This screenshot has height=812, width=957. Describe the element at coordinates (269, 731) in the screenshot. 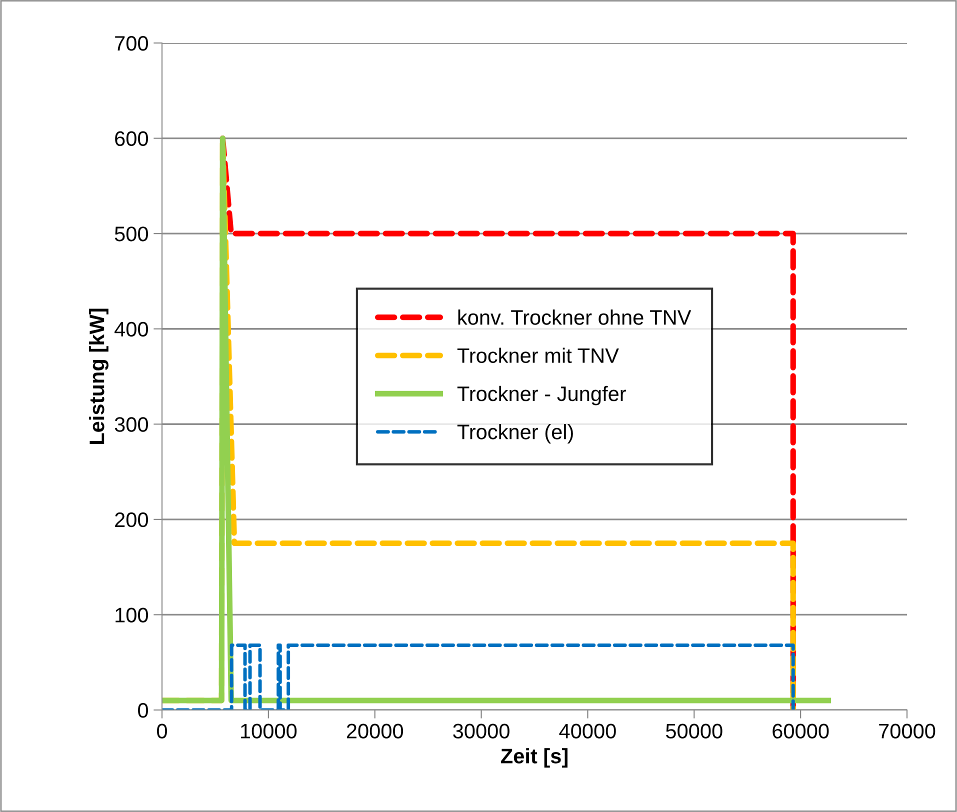

I see `x-tick-label: 10000` at that location.